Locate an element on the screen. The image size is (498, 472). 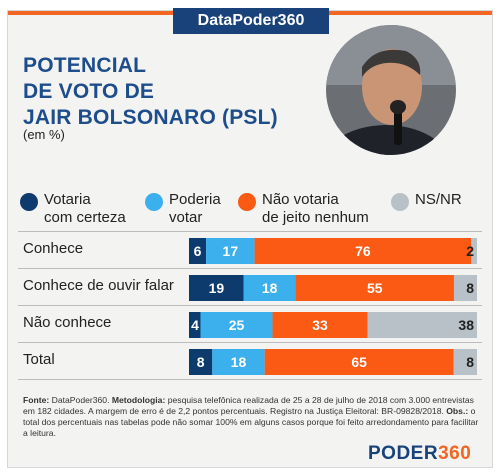
legend-label: Votaria com certeza is located at coordinates (85, 208).